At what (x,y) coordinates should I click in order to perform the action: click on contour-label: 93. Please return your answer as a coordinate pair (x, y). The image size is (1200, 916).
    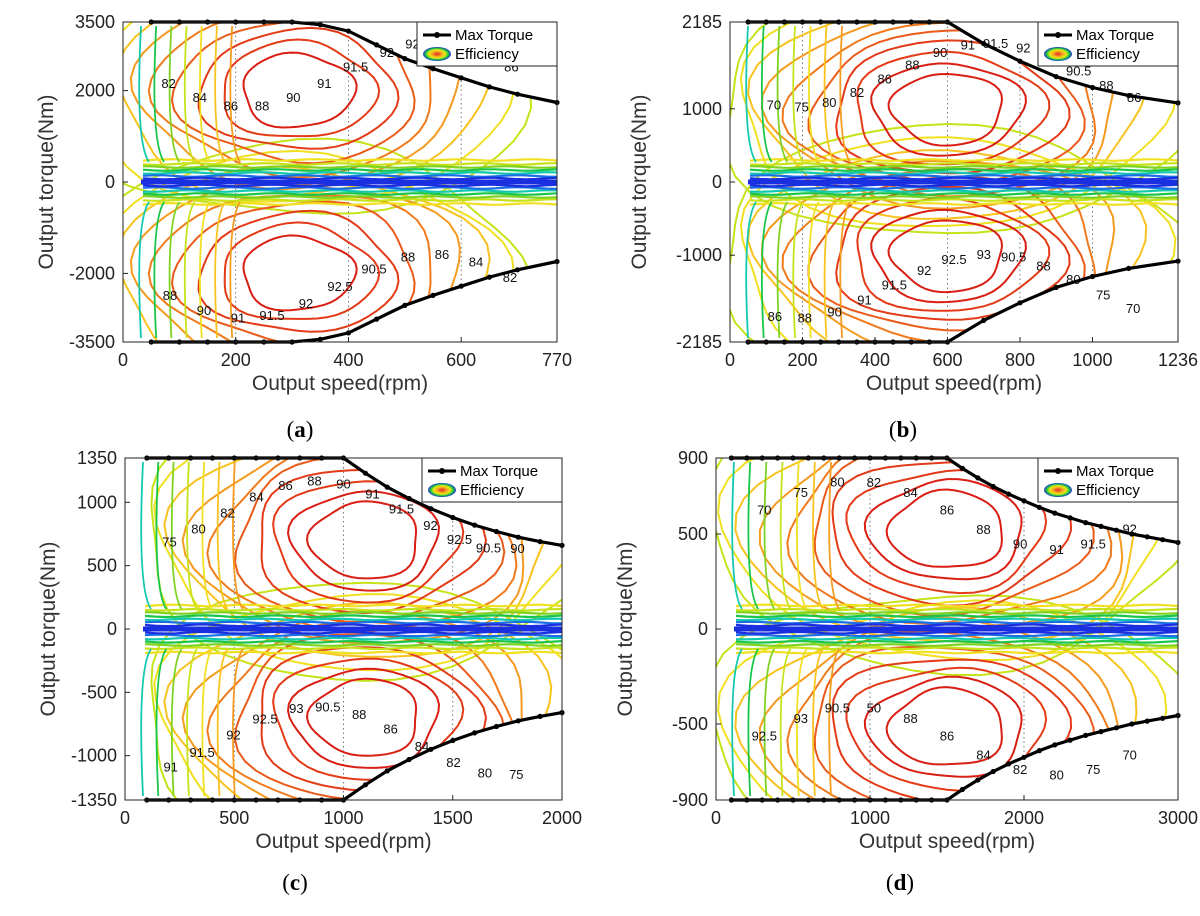
    Looking at the image, I should click on (801, 718).